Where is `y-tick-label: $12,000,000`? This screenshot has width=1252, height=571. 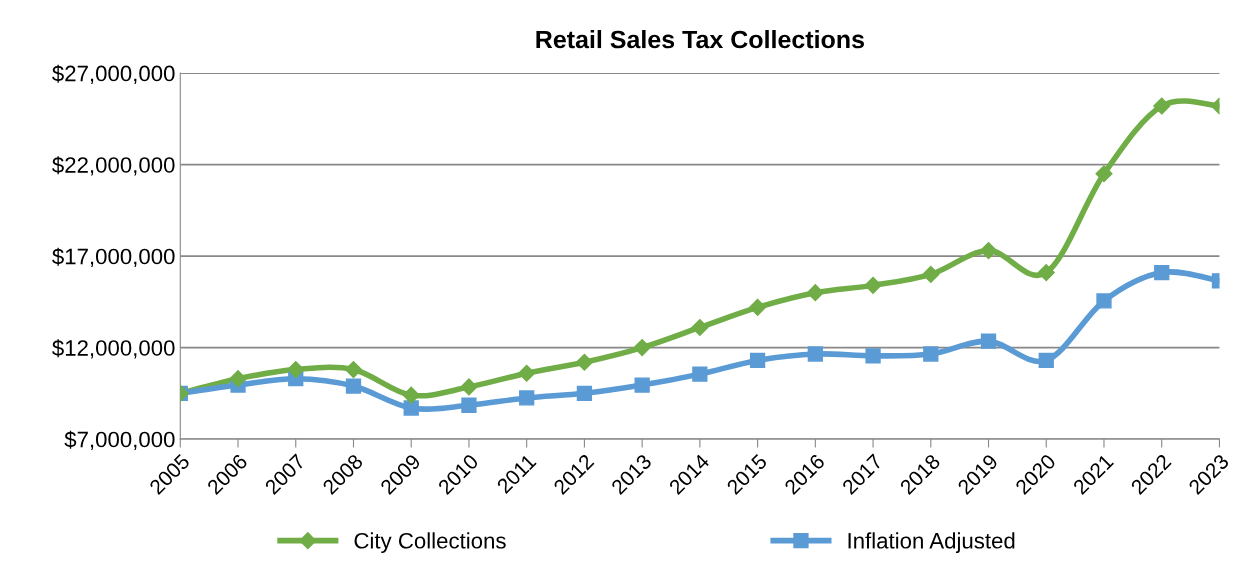
y-tick-label: $12,000,000 is located at coordinates (113, 349).